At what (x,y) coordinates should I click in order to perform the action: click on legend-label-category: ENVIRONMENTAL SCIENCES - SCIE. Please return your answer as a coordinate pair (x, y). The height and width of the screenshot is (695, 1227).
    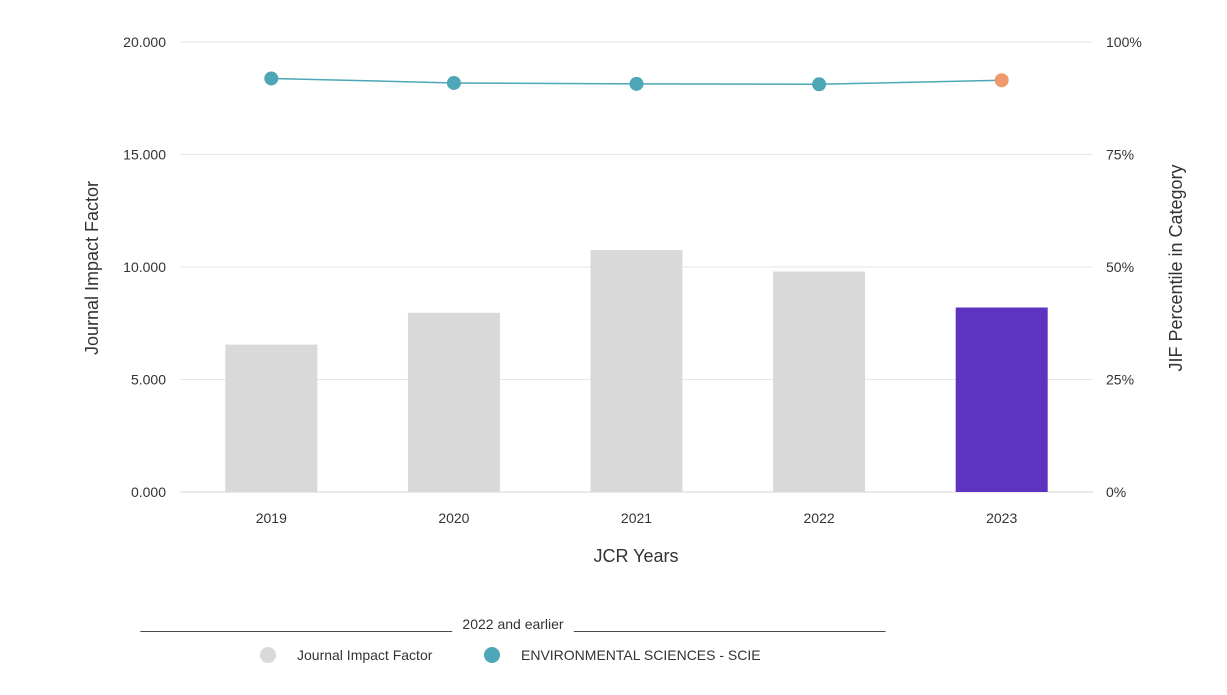
    Looking at the image, I should click on (641, 655).